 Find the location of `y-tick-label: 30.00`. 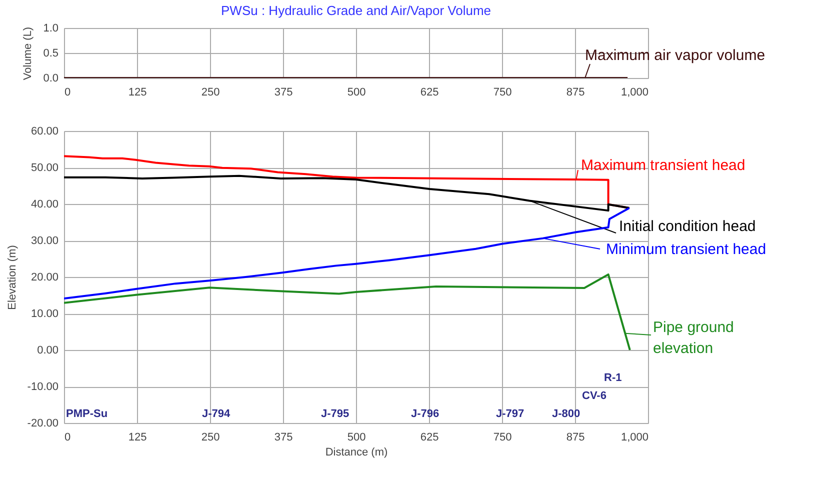

y-tick-label: 30.00 is located at coordinates (44, 241).